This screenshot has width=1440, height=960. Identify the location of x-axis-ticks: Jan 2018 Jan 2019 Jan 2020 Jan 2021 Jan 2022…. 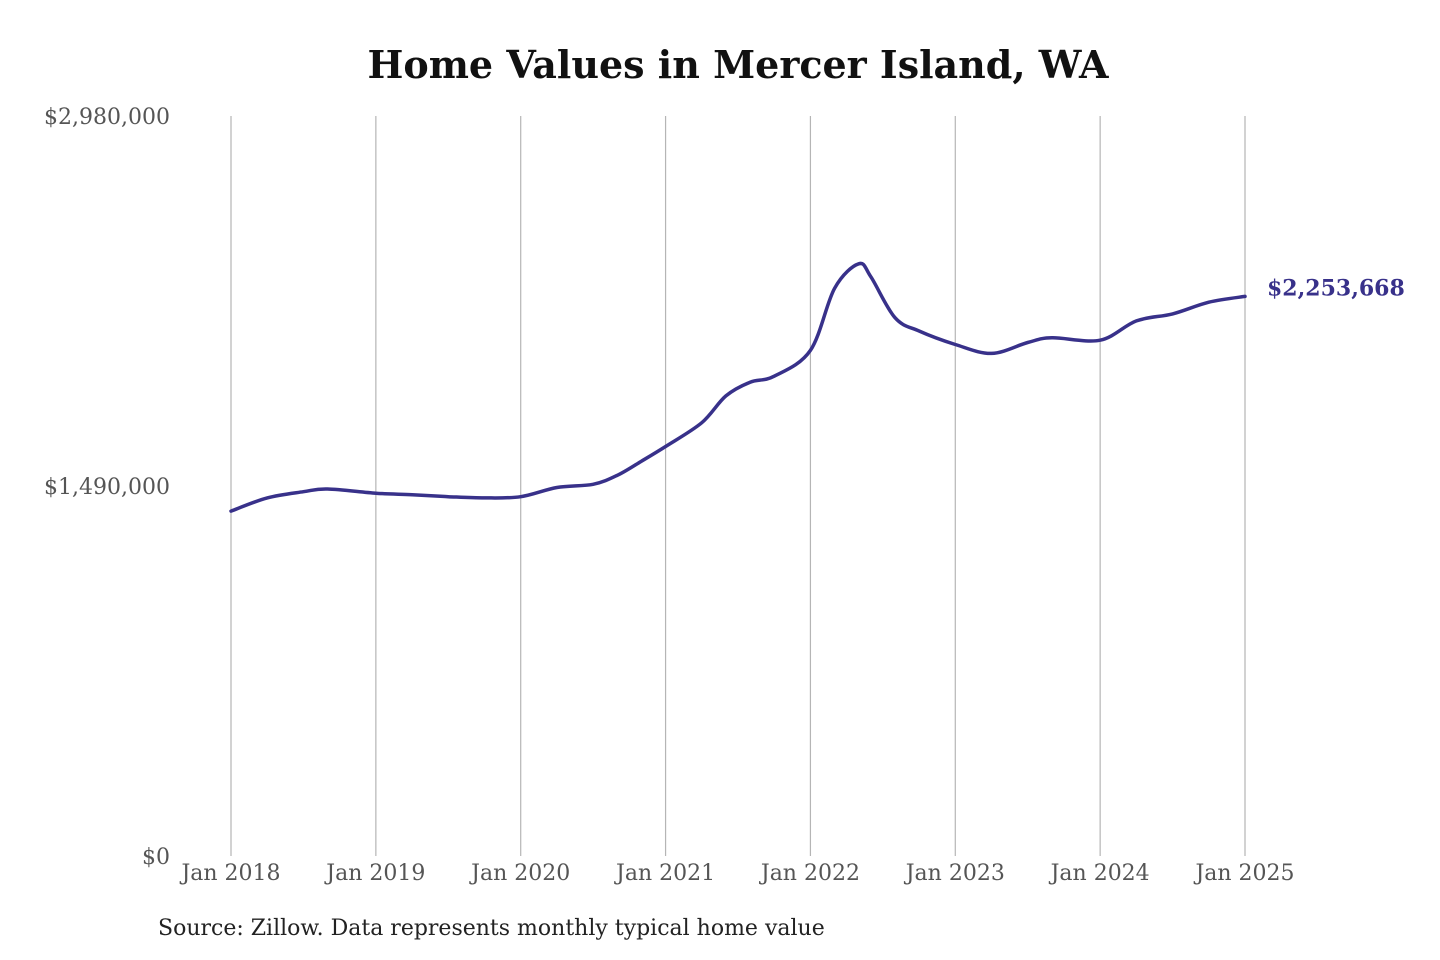
(736, 873).